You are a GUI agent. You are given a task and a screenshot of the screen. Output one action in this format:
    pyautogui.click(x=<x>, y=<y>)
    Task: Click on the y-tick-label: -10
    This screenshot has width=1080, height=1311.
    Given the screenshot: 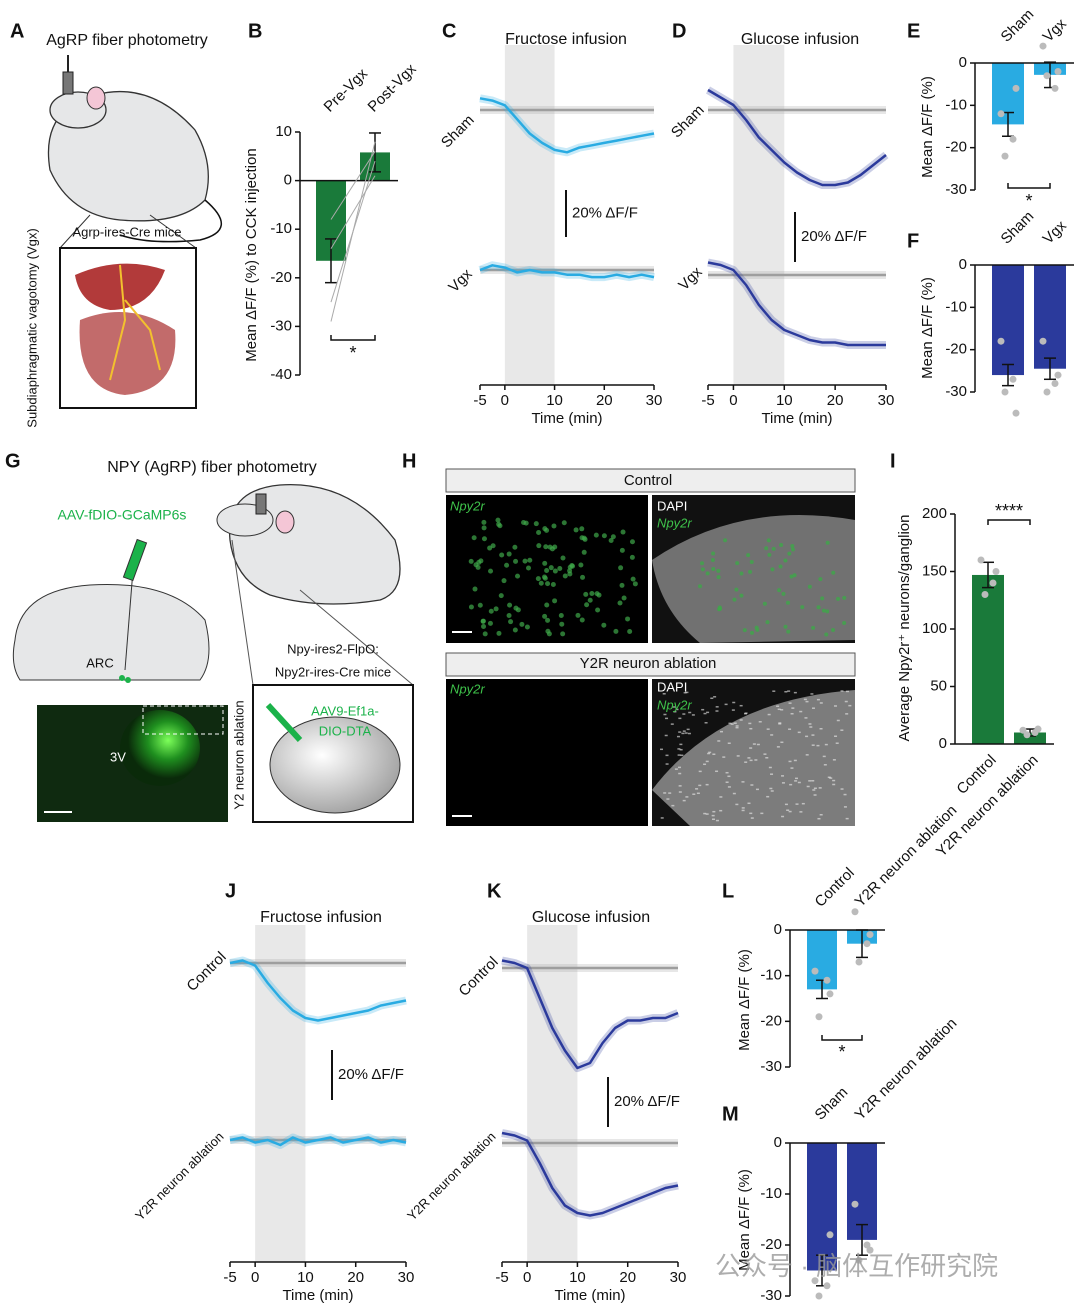 What is the action you would take?
    pyautogui.click(x=771, y=1193)
    